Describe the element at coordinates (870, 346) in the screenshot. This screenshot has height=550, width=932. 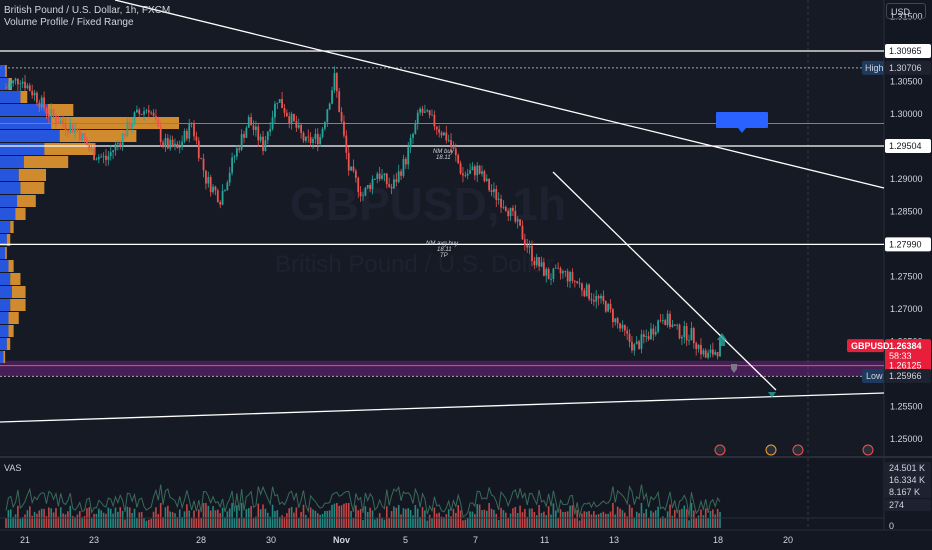
I see `symbol-tag: GBPUSD` at that location.